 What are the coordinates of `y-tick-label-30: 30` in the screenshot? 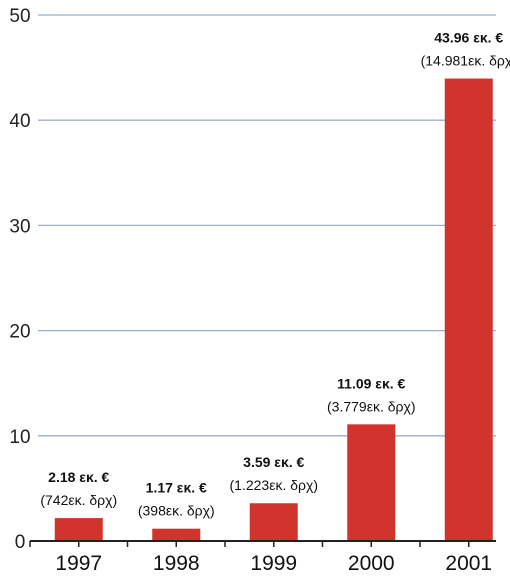 It's located at (19, 226).